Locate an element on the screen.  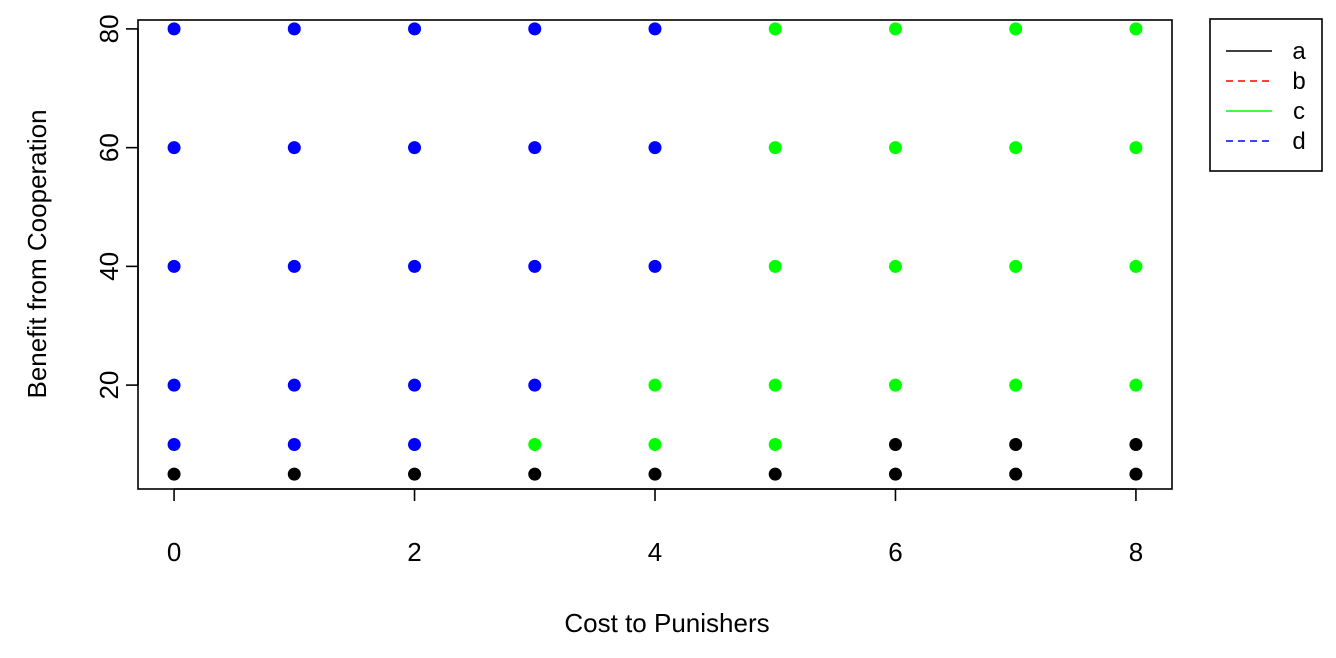
x-axis: 0 2 4 6 8 is located at coordinates (655, 527).